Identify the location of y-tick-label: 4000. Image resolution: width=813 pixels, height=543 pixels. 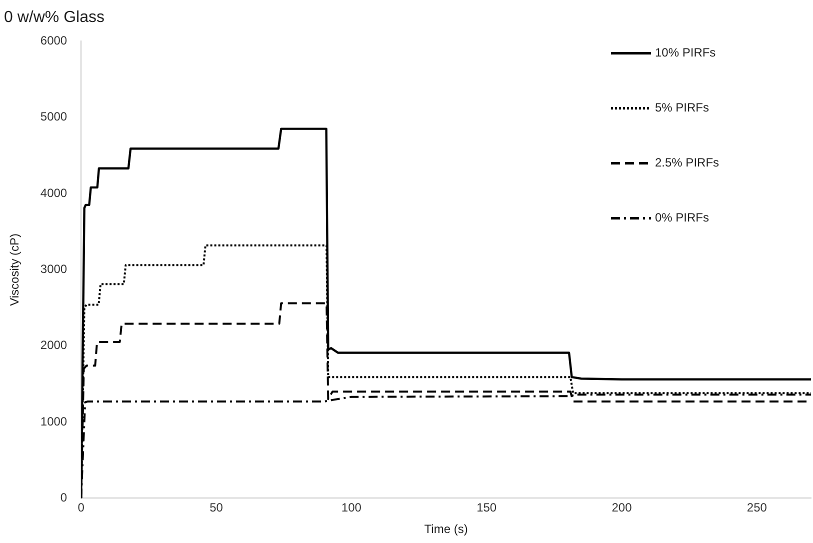
(54, 193).